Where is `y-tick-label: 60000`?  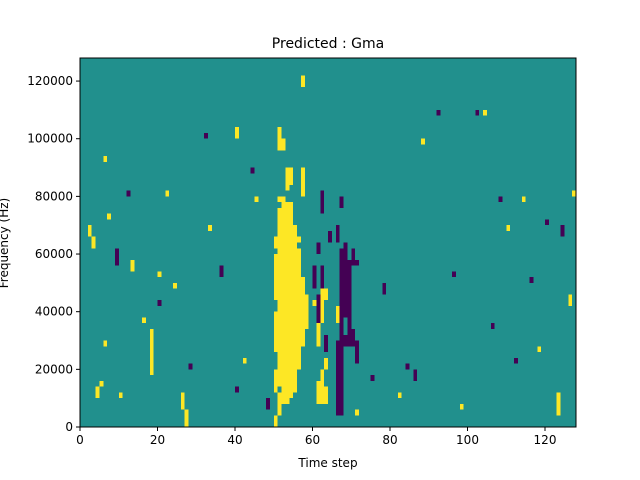
y-tick-label: 60000 is located at coordinates (54, 254).